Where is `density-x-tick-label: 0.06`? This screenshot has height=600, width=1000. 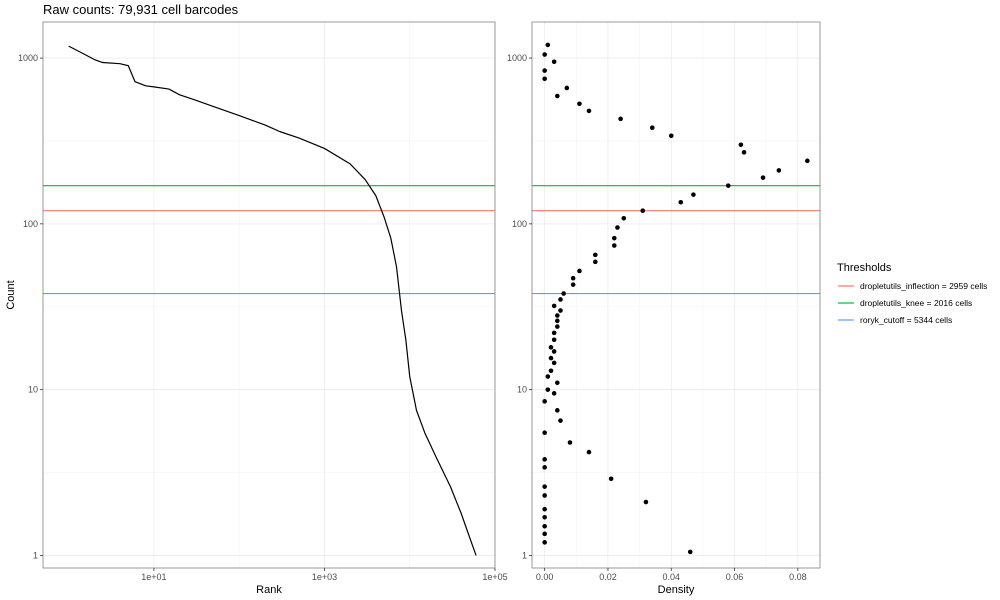 density-x-tick-label: 0.06 is located at coordinates (735, 577).